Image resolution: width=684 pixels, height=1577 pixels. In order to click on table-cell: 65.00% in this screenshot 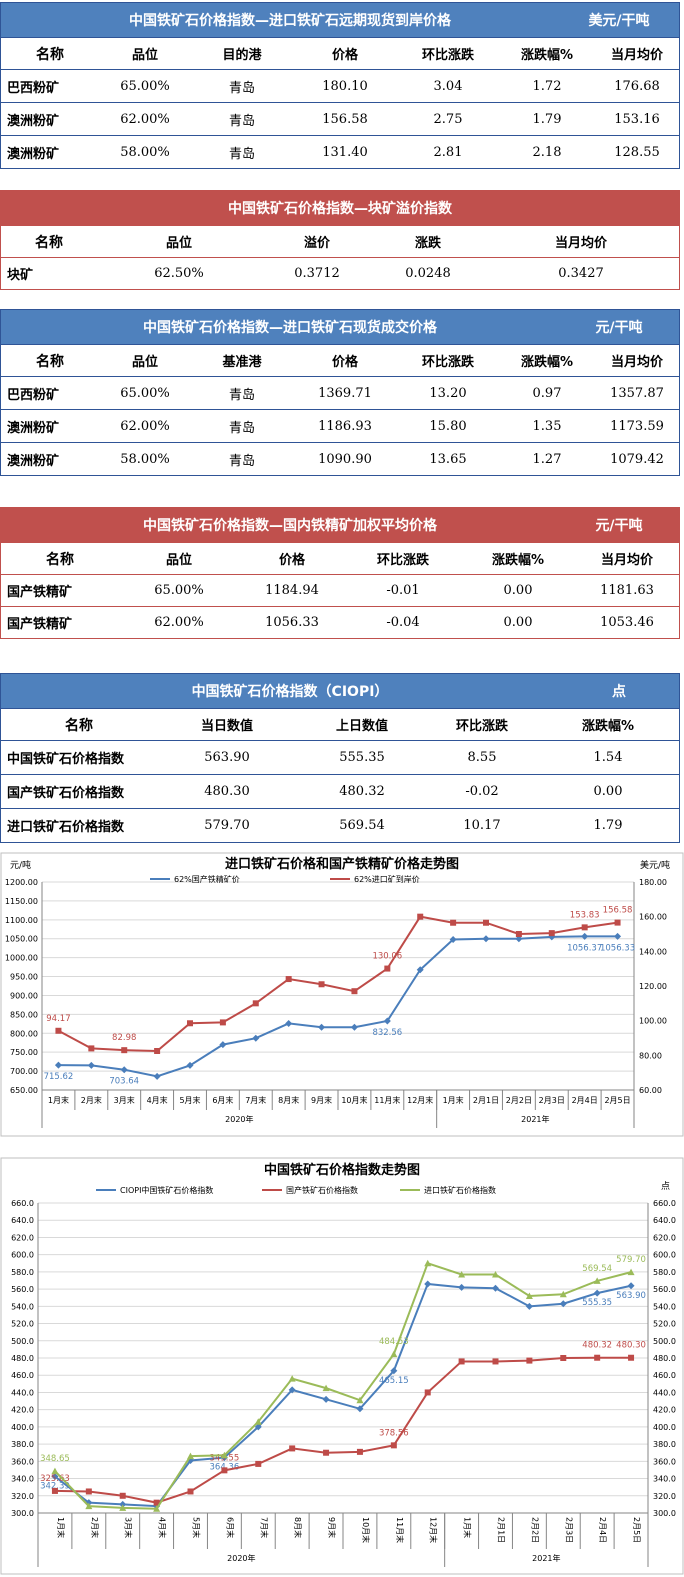, I will do `click(145, 86)`.